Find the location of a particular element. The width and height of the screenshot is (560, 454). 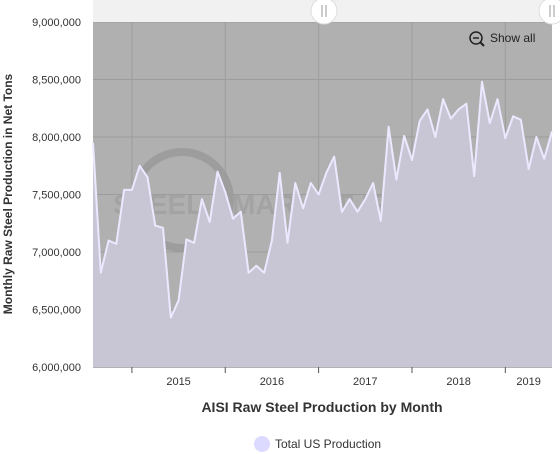

y-tick-label: 8,500,000 is located at coordinates (56, 81).